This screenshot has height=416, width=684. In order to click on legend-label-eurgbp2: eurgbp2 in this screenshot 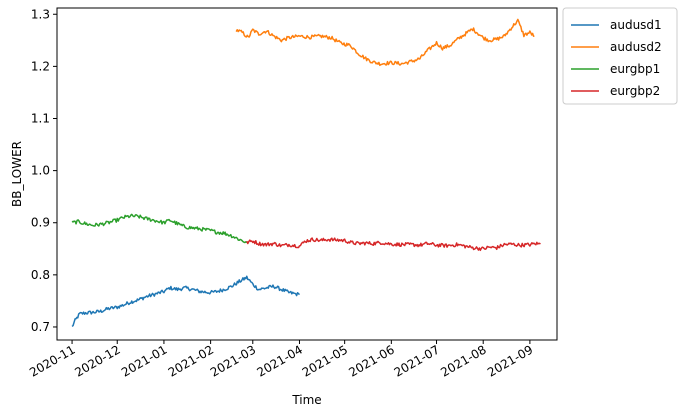, I will do `click(635, 91)`.